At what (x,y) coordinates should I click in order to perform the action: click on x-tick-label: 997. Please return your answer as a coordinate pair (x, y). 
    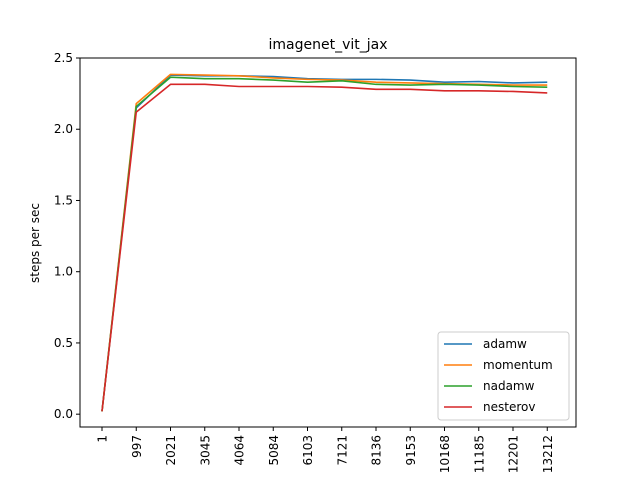
    Looking at the image, I should click on (137, 446).